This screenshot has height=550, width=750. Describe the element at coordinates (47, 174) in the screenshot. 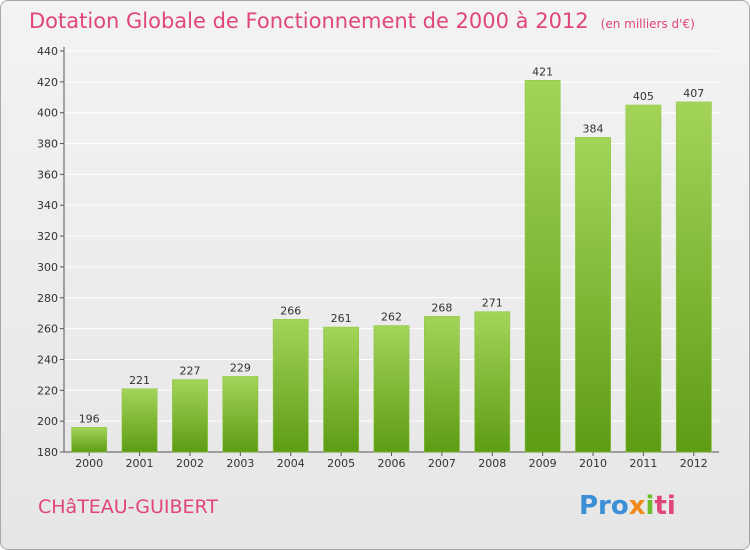

I see `y-tick-label: 360` at that location.